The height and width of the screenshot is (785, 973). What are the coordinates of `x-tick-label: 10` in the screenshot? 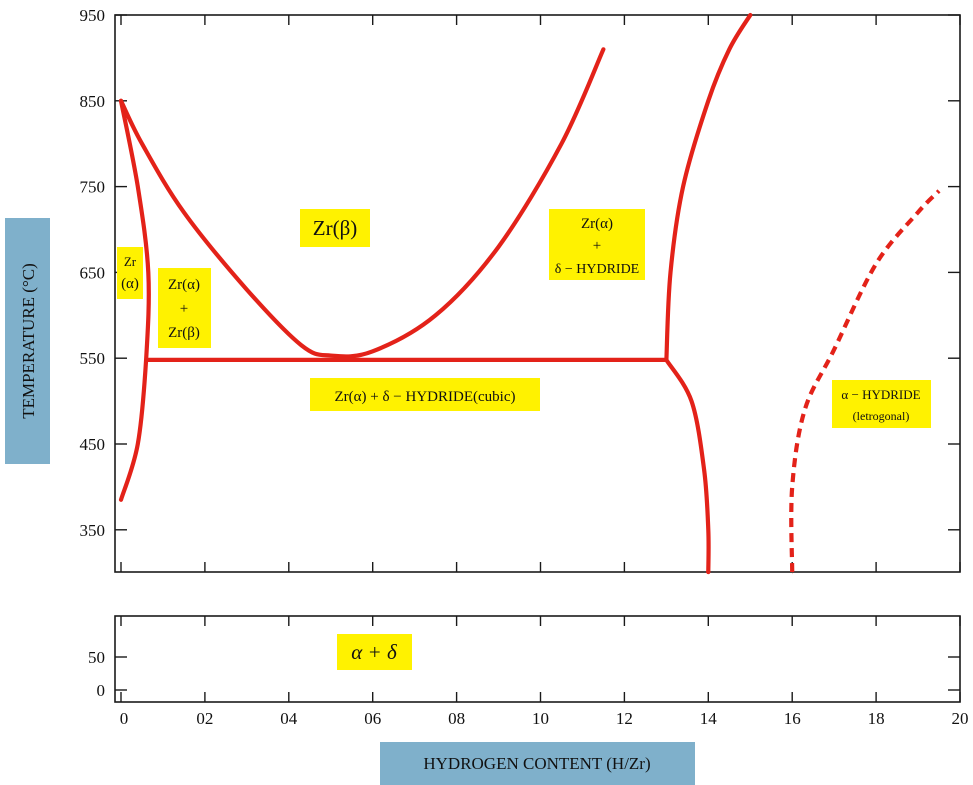 It's located at (540, 718).